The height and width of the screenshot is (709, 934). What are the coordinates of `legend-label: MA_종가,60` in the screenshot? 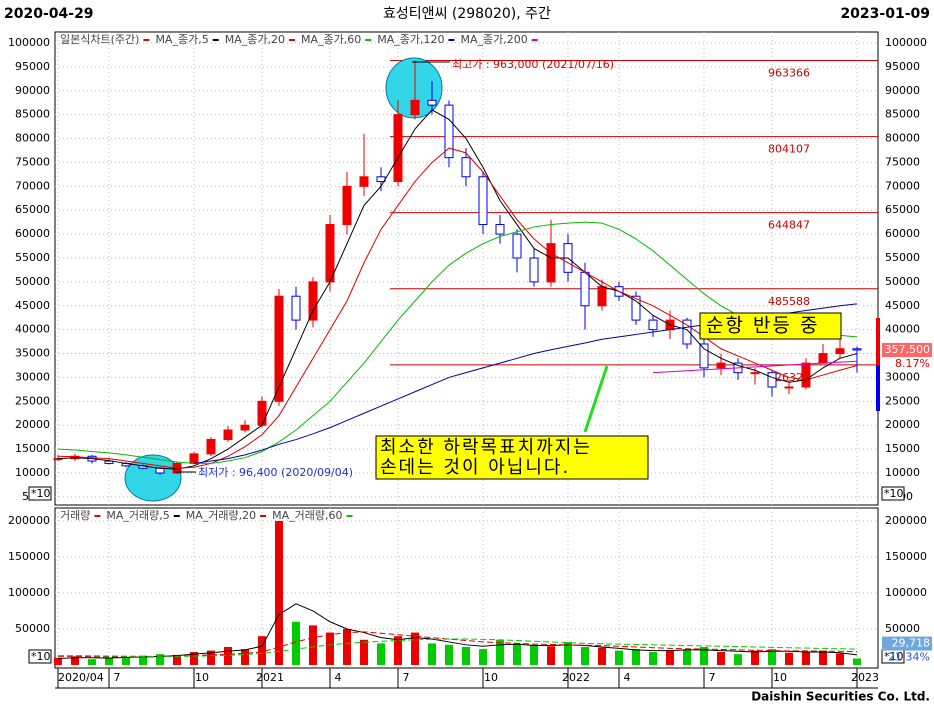 It's located at (331, 39).